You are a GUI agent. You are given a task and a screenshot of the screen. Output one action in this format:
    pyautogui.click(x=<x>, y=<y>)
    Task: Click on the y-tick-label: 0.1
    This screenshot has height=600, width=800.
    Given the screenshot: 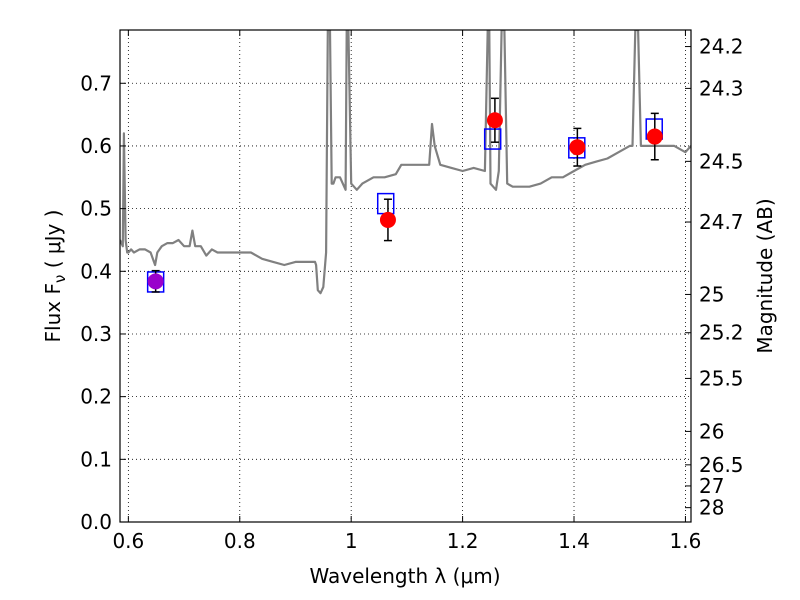 What is the action you would take?
    pyautogui.click(x=96, y=459)
    